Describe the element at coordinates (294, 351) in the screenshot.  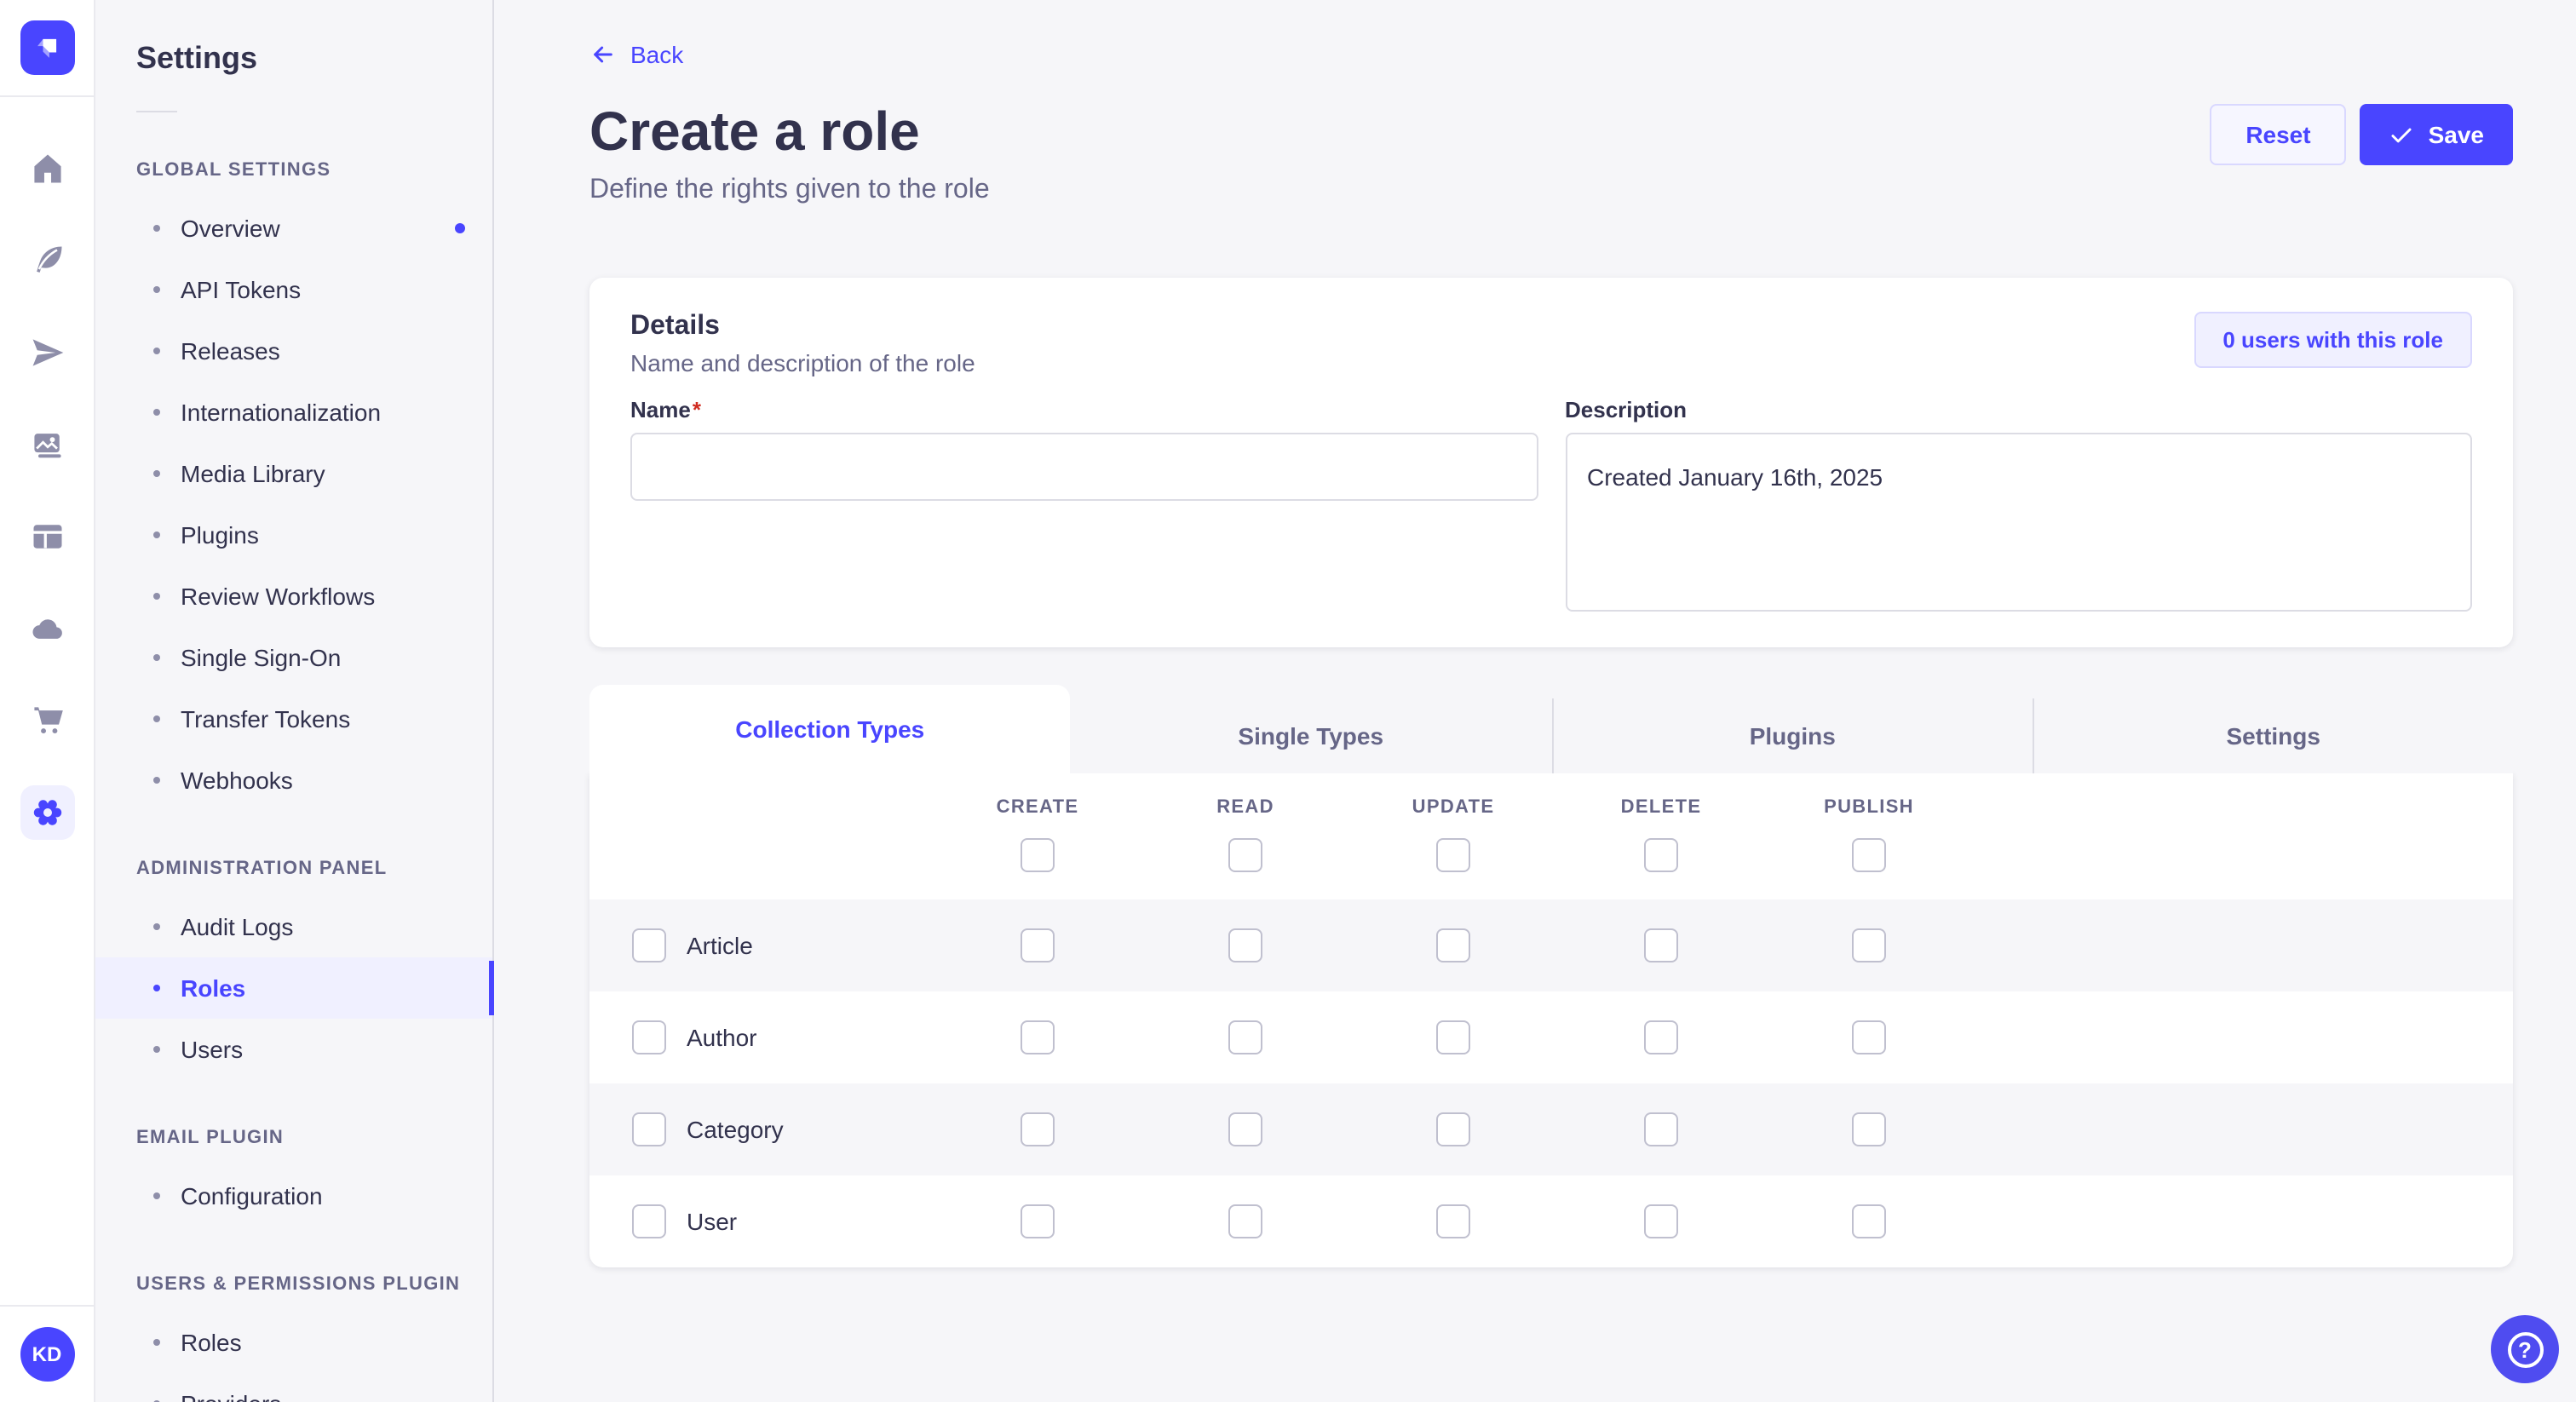
I see `sidebar-item-releases: Releases` at that location.